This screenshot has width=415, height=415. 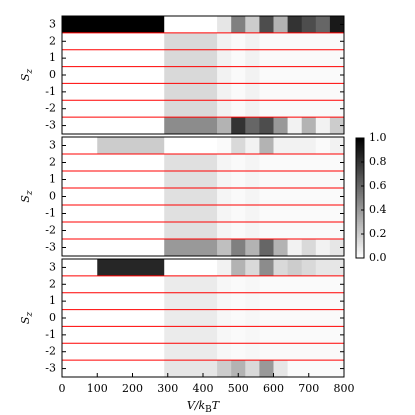 I want to click on colorbar-frame, so click(x=360, y=198).